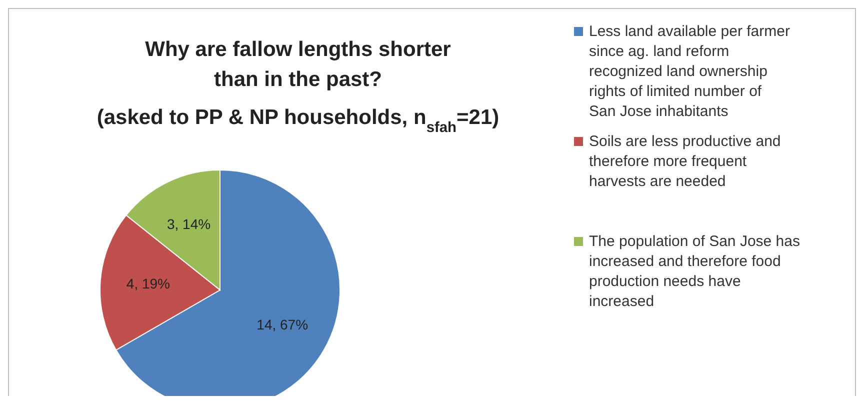 Image resolution: width=864 pixels, height=404 pixels. What do you see at coordinates (282, 324) in the screenshot?
I see `data-label: 14, 67%` at bounding box center [282, 324].